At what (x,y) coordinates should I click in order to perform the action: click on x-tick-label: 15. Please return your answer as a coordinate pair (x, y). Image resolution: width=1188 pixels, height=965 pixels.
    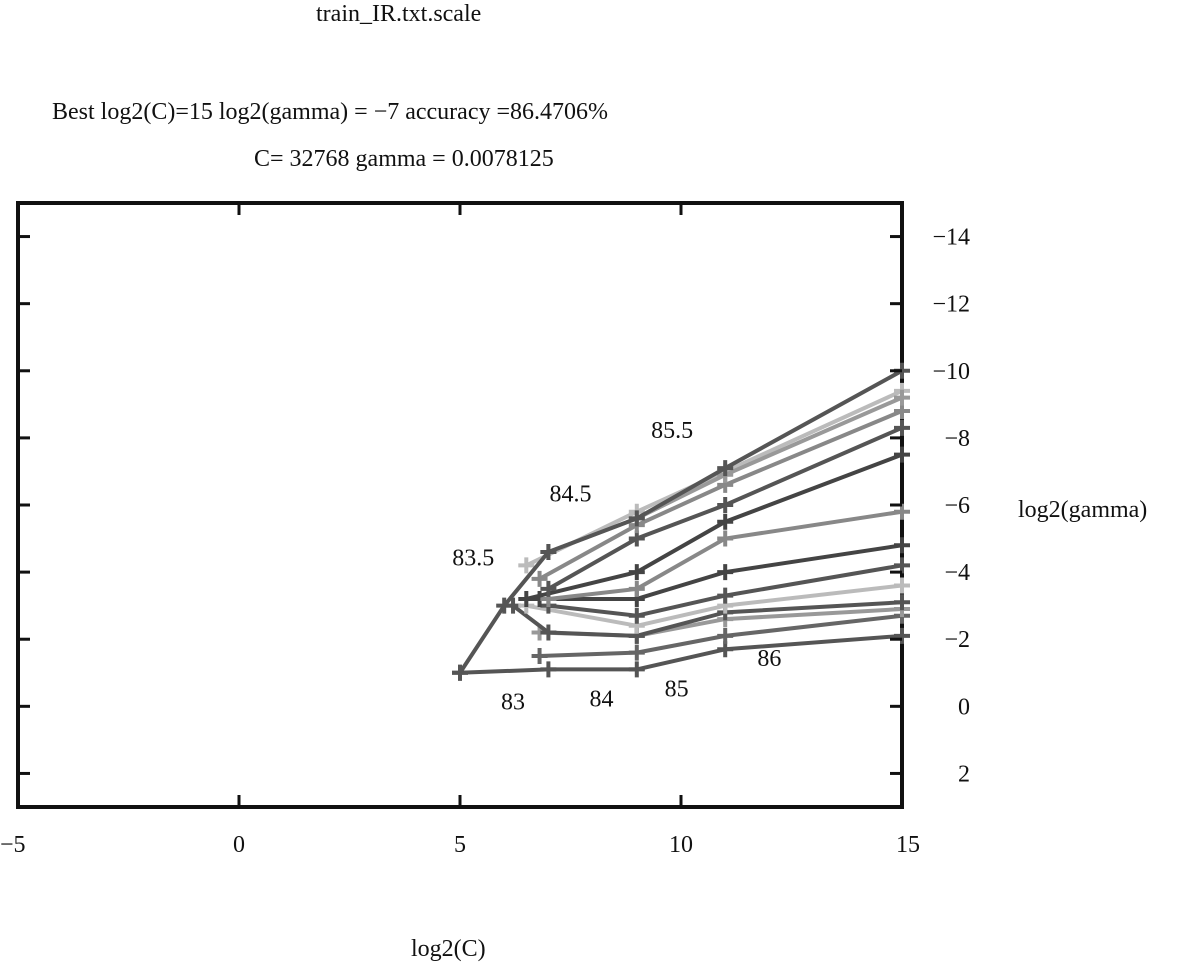
    Looking at the image, I should click on (908, 845).